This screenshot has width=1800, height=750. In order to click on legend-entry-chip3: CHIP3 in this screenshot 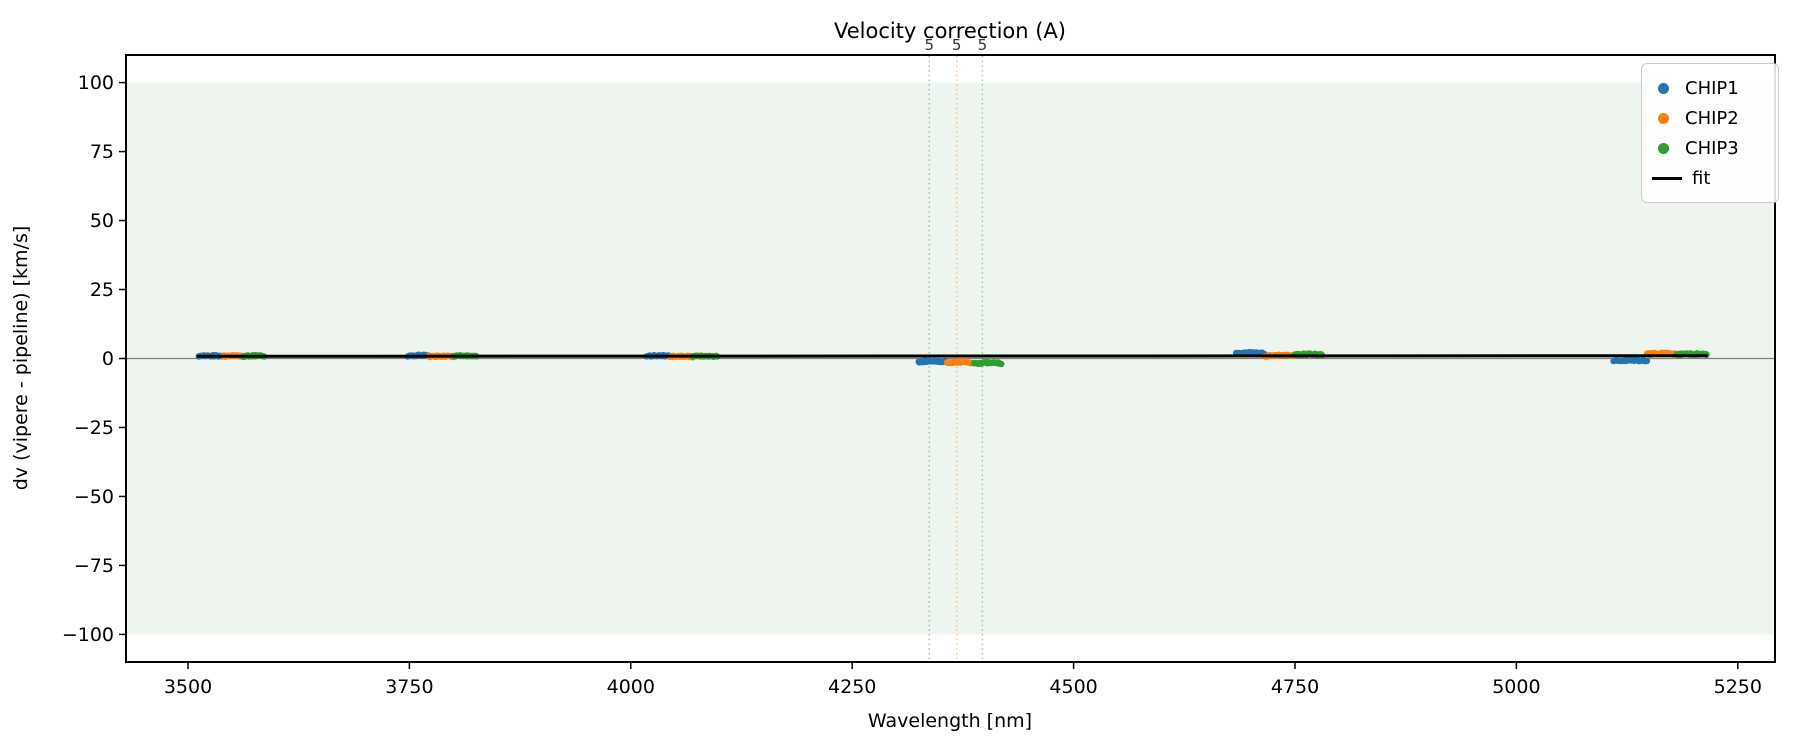, I will do `click(1714, 148)`.